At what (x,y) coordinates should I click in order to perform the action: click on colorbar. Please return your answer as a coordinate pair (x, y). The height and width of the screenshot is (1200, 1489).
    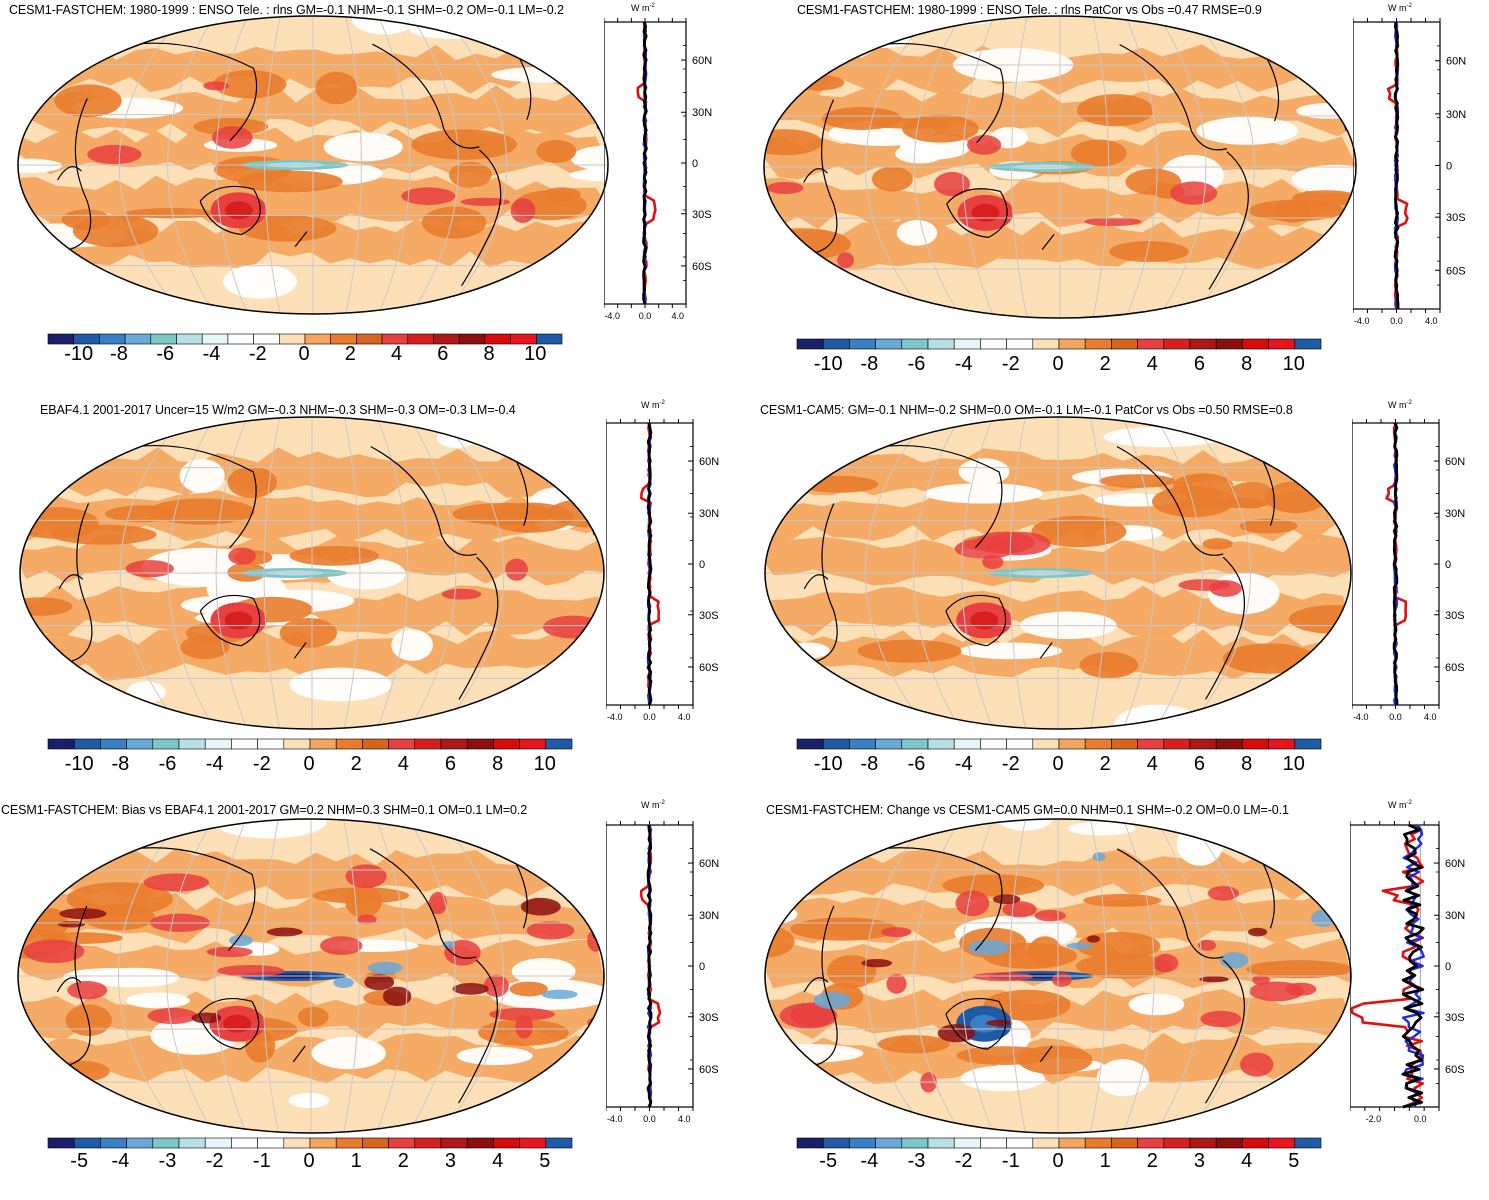
    Looking at the image, I should click on (310, 744).